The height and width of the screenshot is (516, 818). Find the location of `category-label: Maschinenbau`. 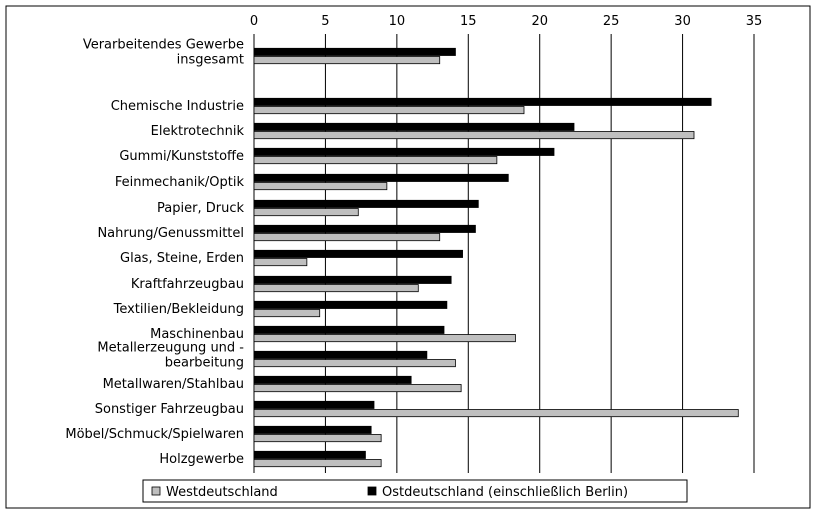

category-label: Maschinenbau is located at coordinates (197, 334).